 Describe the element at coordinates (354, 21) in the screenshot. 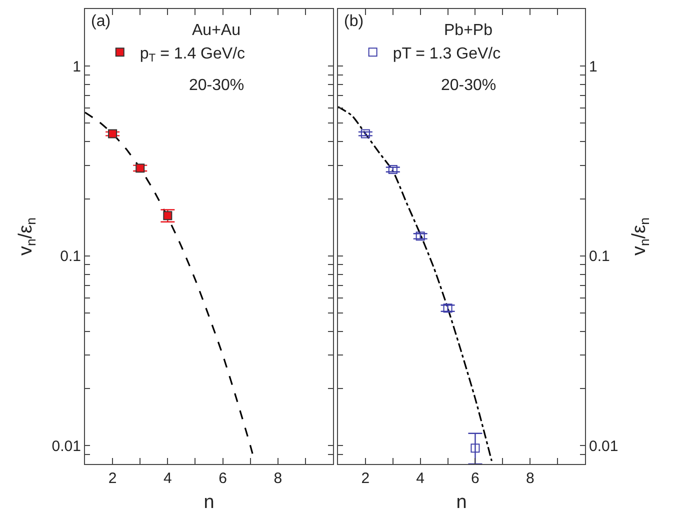

I see `annotation: (b)` at that location.